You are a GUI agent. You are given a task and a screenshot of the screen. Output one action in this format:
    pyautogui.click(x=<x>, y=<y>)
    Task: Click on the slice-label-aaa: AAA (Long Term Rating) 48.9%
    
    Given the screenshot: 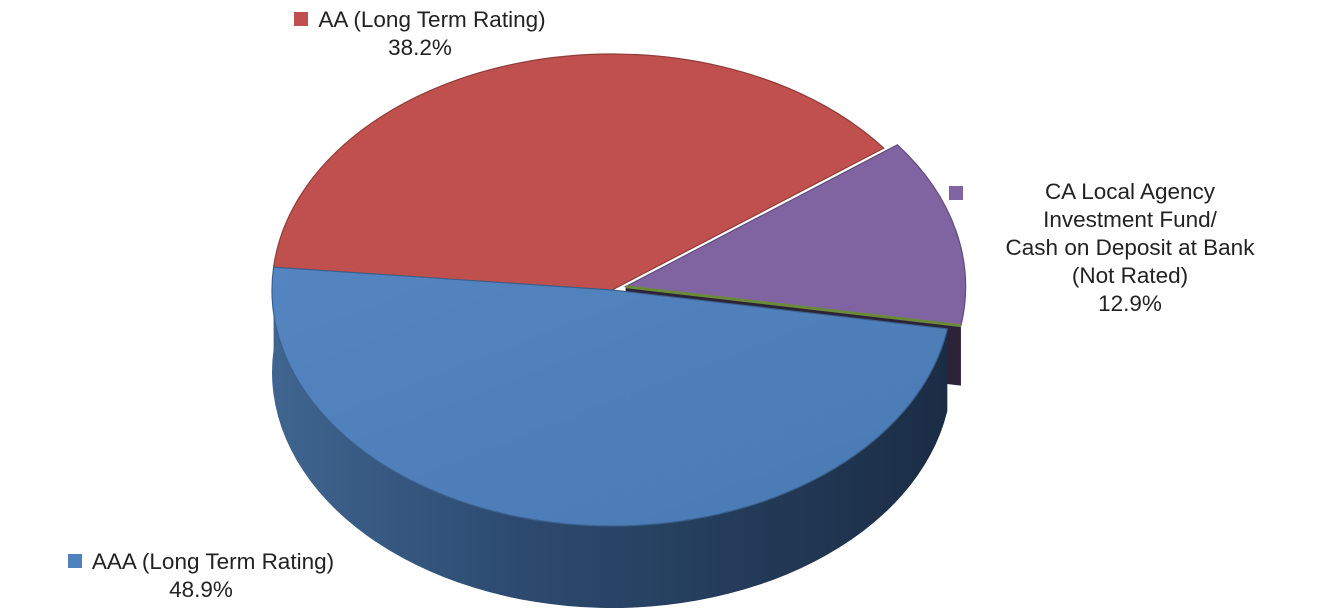 What is the action you would take?
    pyautogui.click(x=201, y=576)
    